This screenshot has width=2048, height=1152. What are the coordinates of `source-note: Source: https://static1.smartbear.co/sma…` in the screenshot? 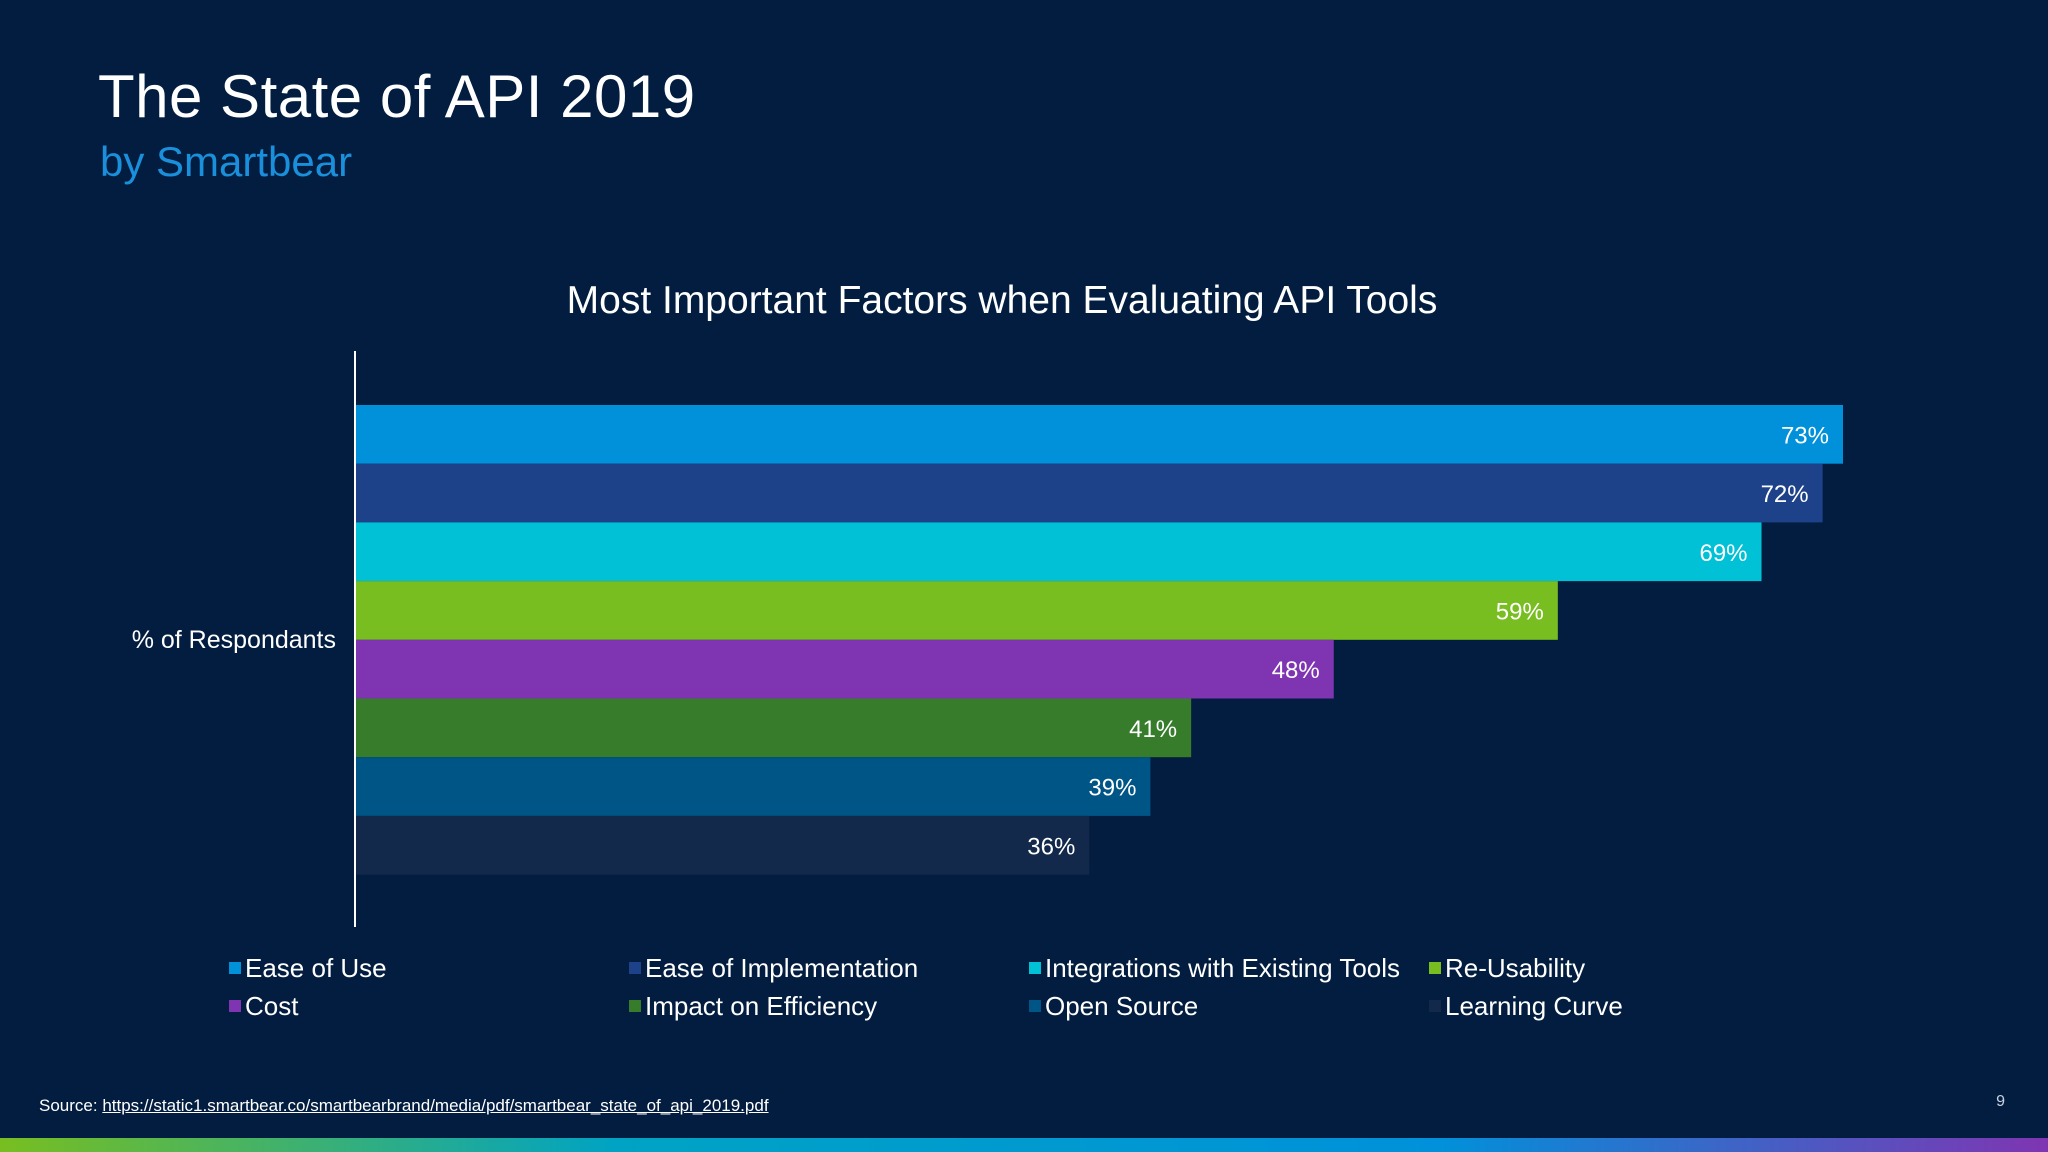 It's located at (404, 1106).